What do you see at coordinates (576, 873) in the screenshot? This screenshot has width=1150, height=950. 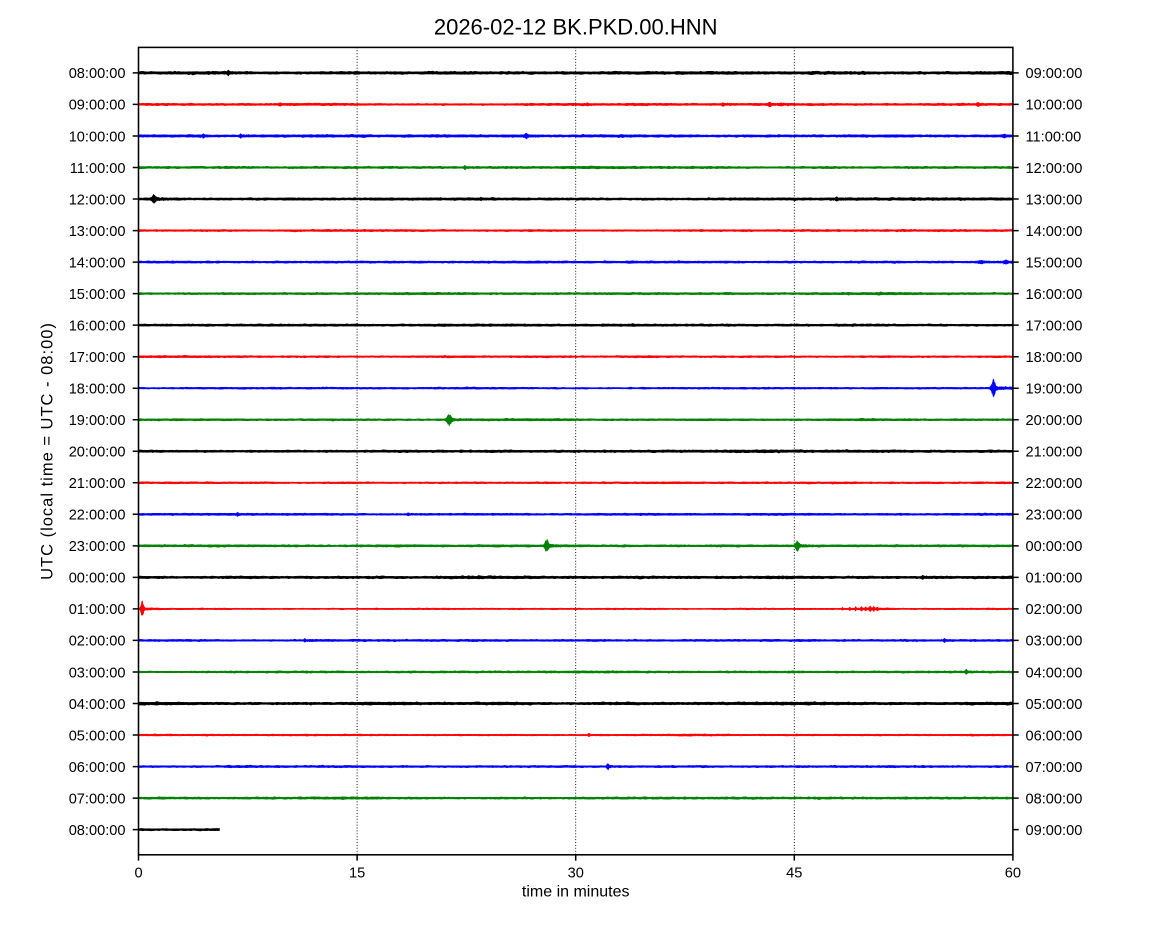 I see `svg-text: 30` at bounding box center [576, 873].